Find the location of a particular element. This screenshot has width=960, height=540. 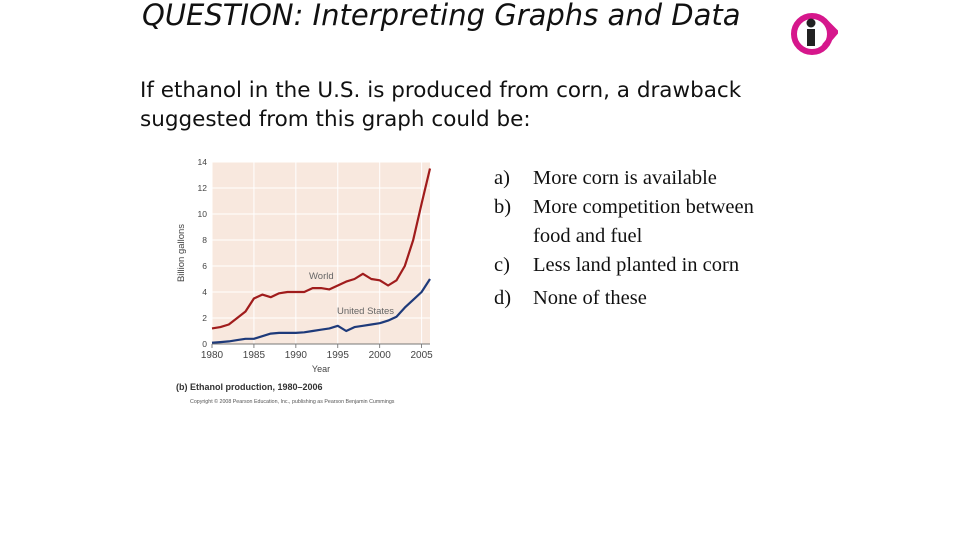

y-tick-label: 14 is located at coordinates (203, 162).